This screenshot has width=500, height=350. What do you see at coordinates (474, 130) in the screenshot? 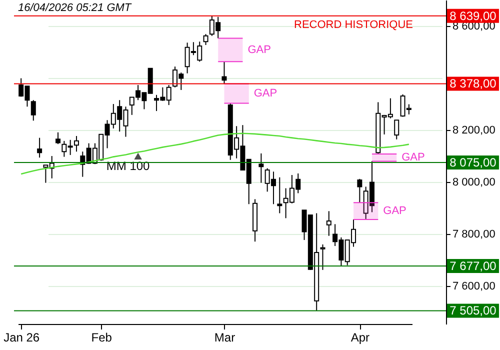
I see `y-tick-label: 8 200,00` at bounding box center [474, 130].